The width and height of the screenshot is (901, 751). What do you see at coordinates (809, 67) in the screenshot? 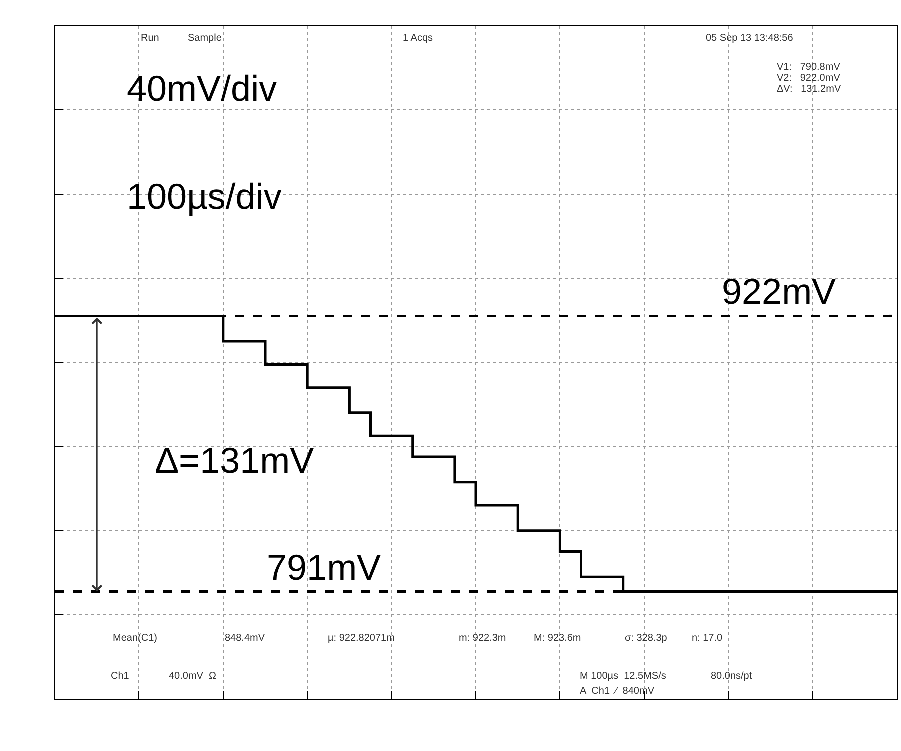
I see `text: V1: 790.8mV` at bounding box center [809, 67].